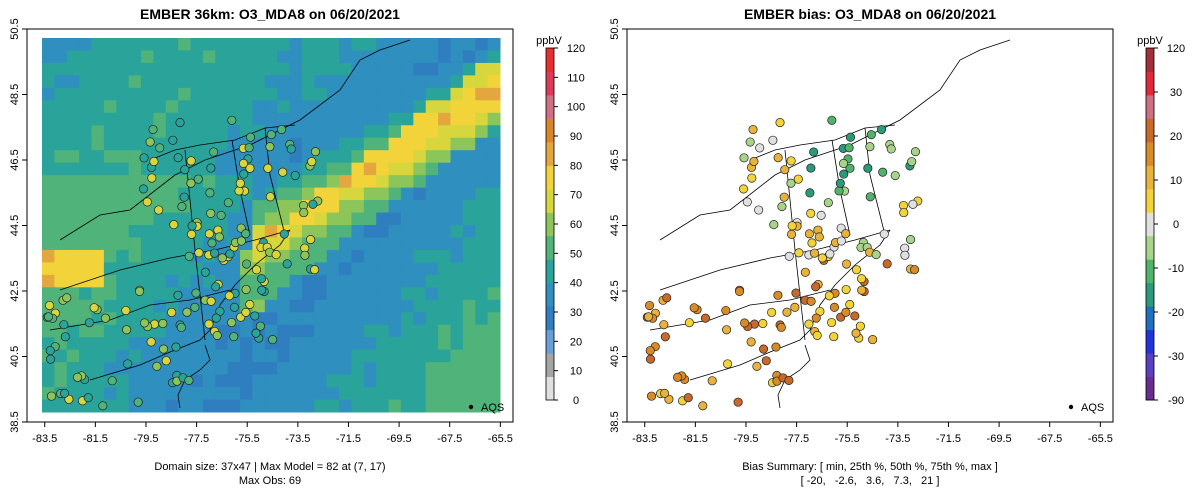  Describe the element at coordinates (145, 439) in the screenshot. I see `x-tick-label: -79.5` at that location.